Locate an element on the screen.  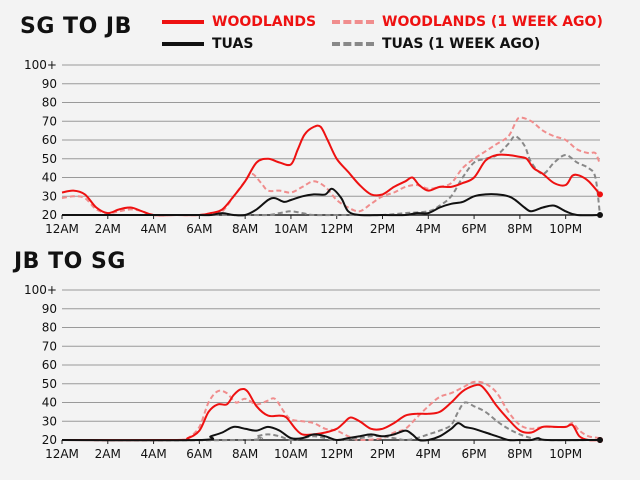
jb-to-sg-series-woodlands-1-week-ago-line is located at coordinates (331, 411).